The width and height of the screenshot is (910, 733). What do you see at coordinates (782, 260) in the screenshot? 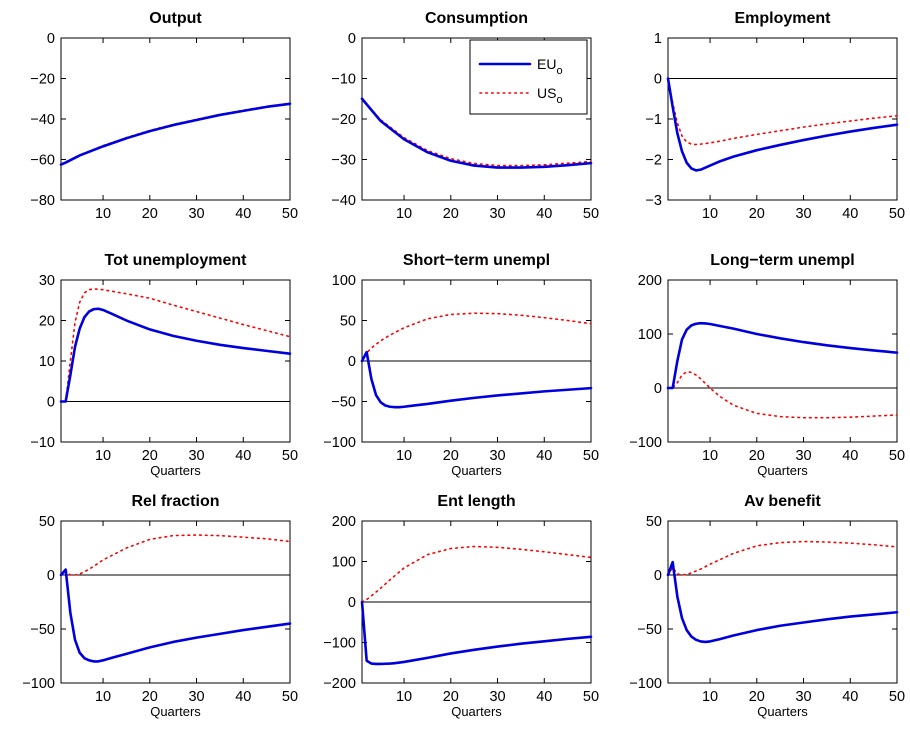
I see `subplot-title: Long−term unempl` at bounding box center [782, 260].